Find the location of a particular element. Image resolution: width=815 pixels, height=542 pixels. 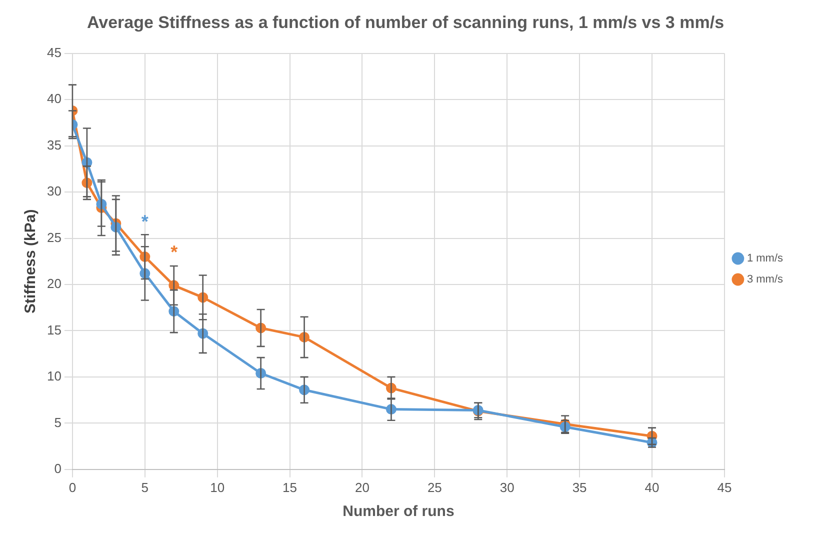

y-tick-label: 0 is located at coordinates (58, 468).